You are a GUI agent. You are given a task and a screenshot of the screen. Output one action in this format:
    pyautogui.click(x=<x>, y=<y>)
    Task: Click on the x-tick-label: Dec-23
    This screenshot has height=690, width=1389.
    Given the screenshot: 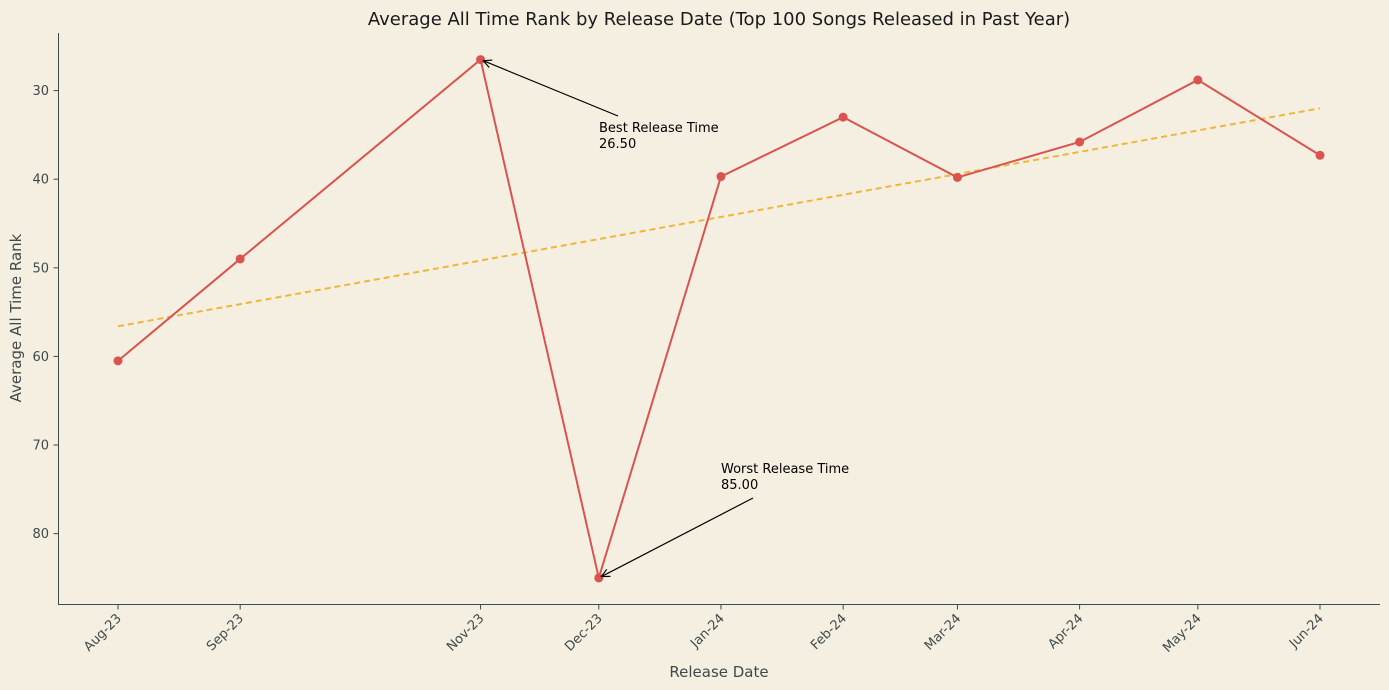 What is the action you would take?
    pyautogui.click(x=583, y=632)
    